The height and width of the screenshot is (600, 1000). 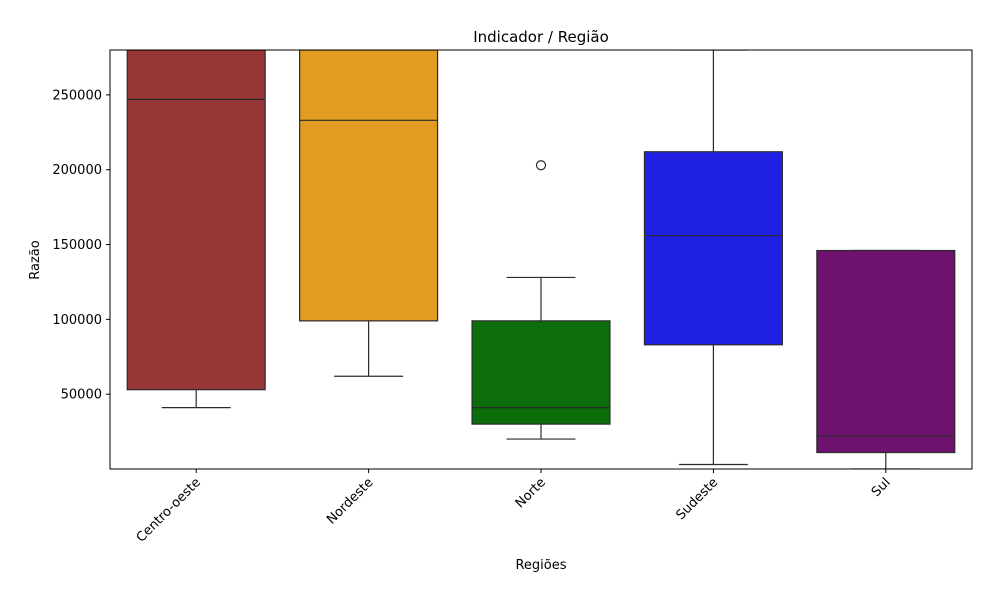 I want to click on x-tick-label: Sul, so click(x=881, y=487).